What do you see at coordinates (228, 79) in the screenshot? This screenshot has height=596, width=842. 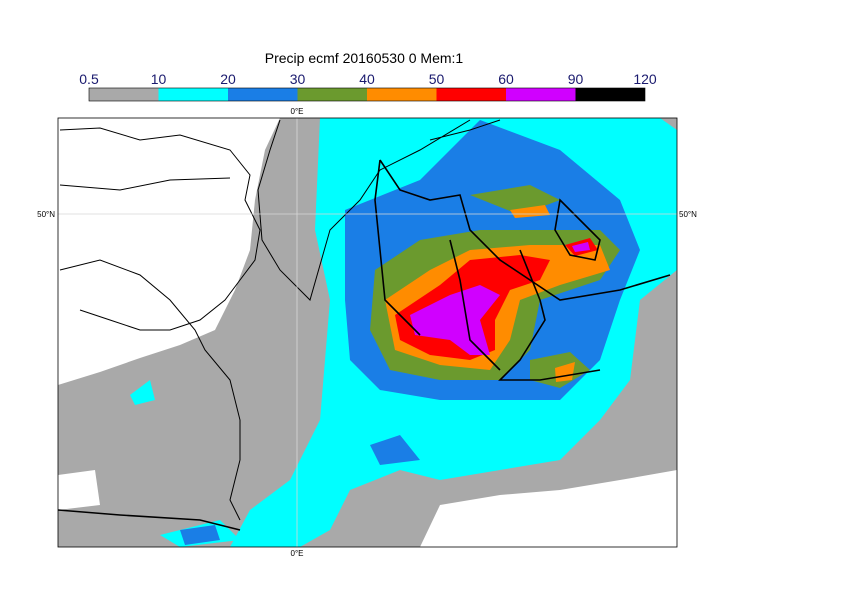 I see `colorbar-label: 20` at bounding box center [228, 79].